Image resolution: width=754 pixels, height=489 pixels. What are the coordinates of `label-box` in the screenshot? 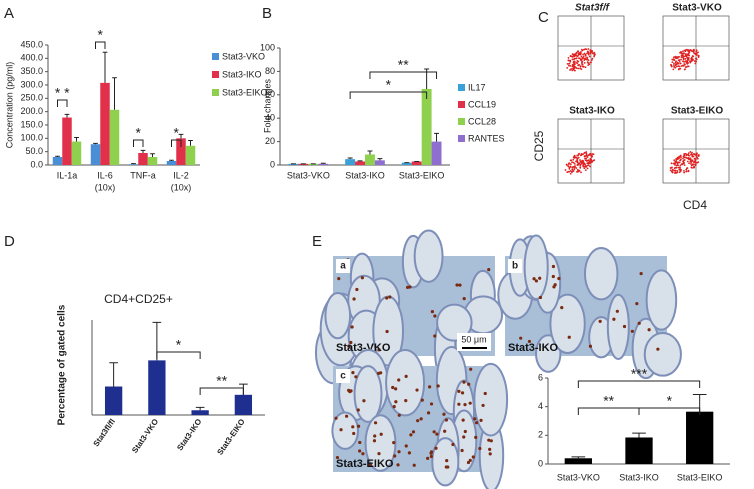 It's located at (515, 266).